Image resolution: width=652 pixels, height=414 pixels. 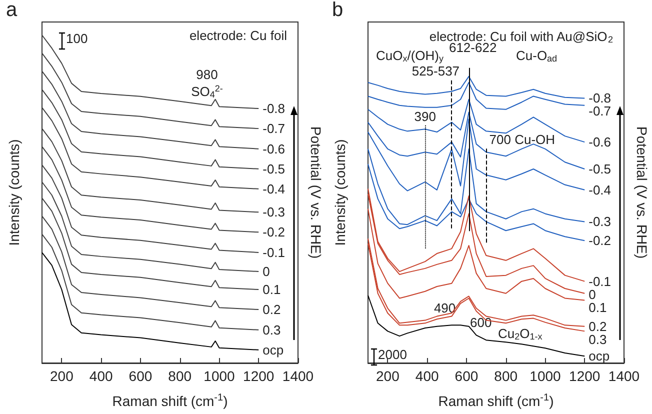 What do you see at coordinates (436, 70) in the screenshot?
I see `ref-line-label: 525-537` at bounding box center [436, 70].